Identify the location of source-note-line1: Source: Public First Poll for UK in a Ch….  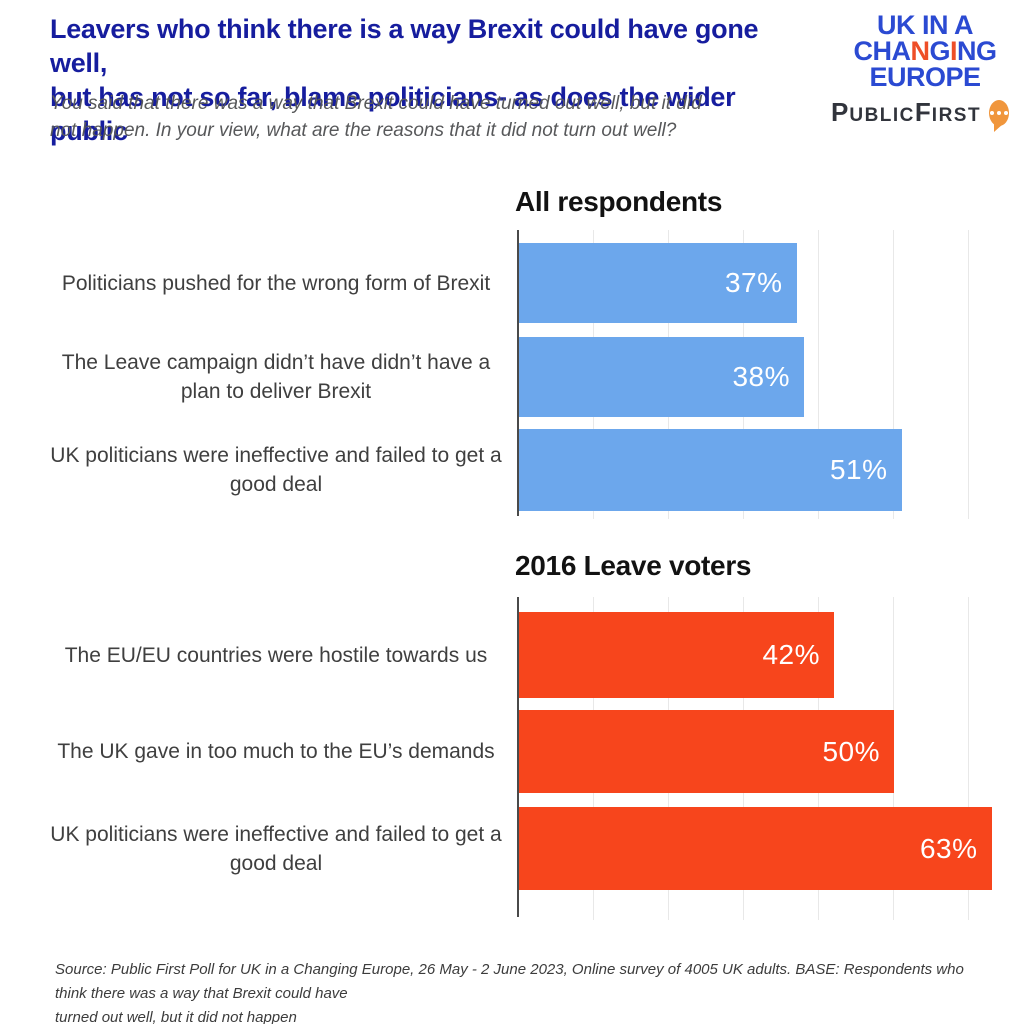
(509, 981).